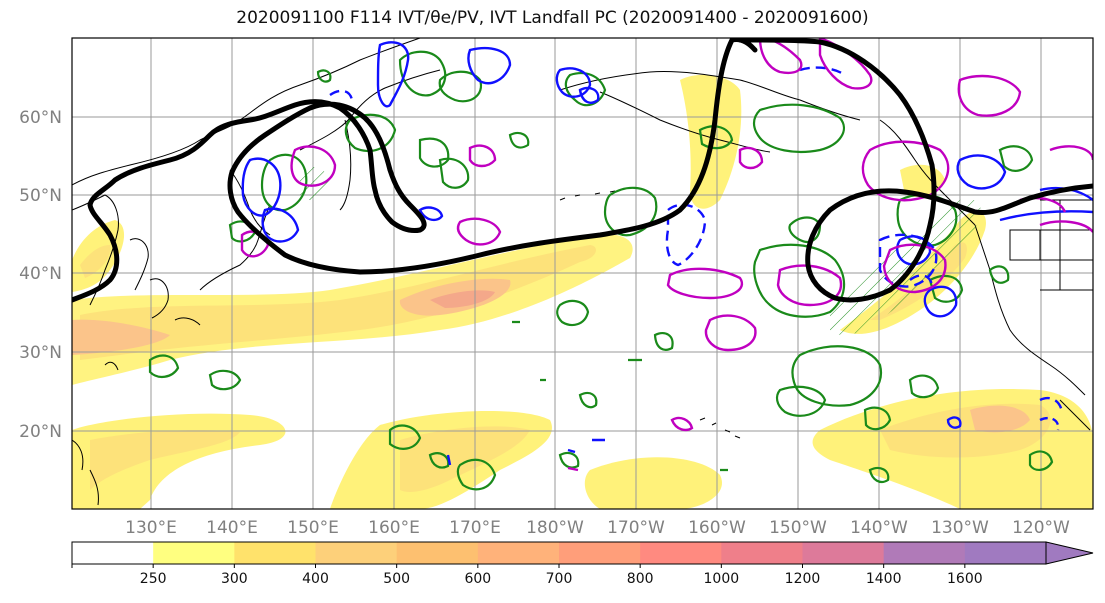  I want to click on lat-label-40: 40°N, so click(40, 274).